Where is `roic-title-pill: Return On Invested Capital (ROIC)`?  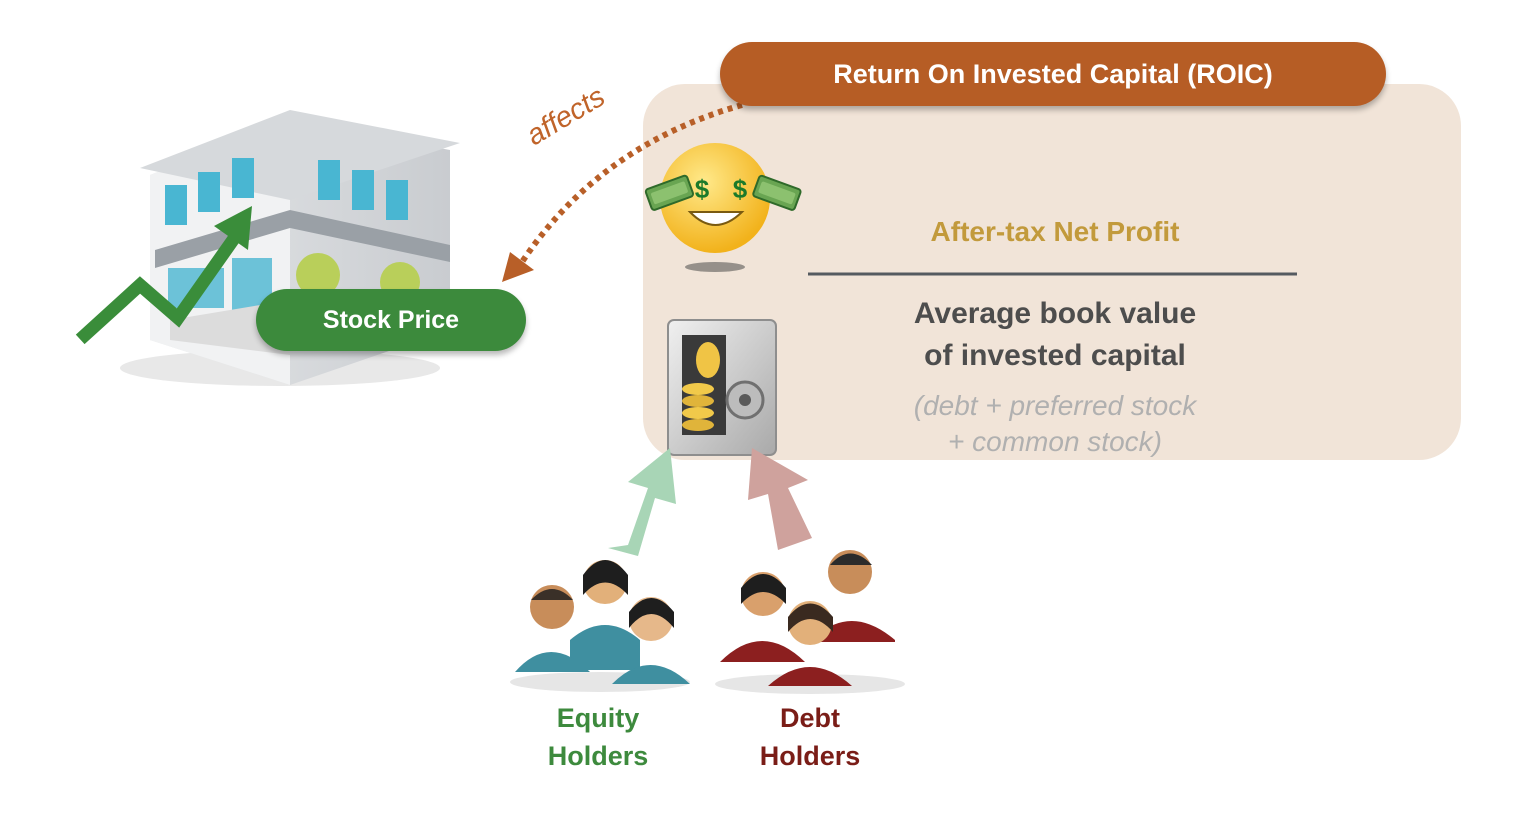
roic-title-pill: Return On Invested Capital (ROIC) is located at coordinates (1053, 74).